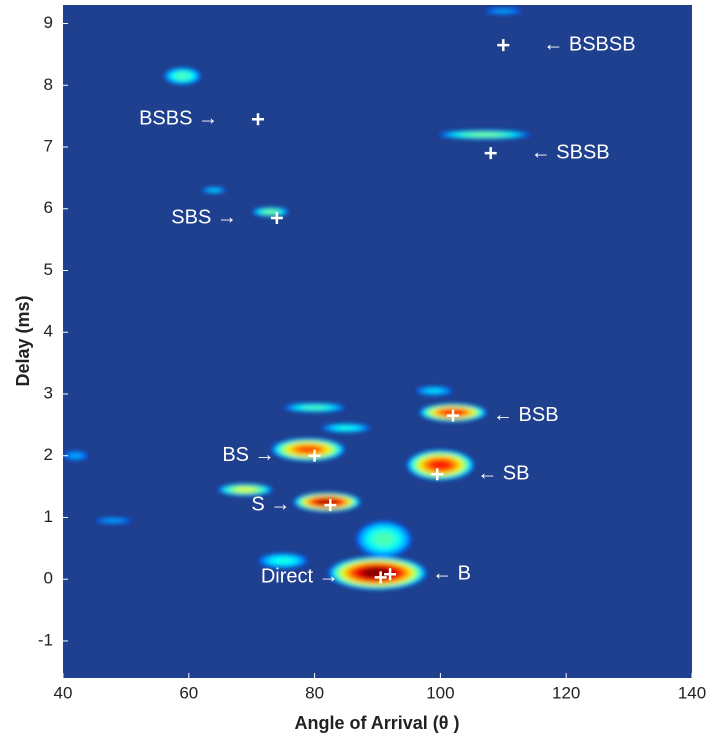 This screenshot has width=707, height=745. I want to click on y-tick-label: 2, so click(48, 454).